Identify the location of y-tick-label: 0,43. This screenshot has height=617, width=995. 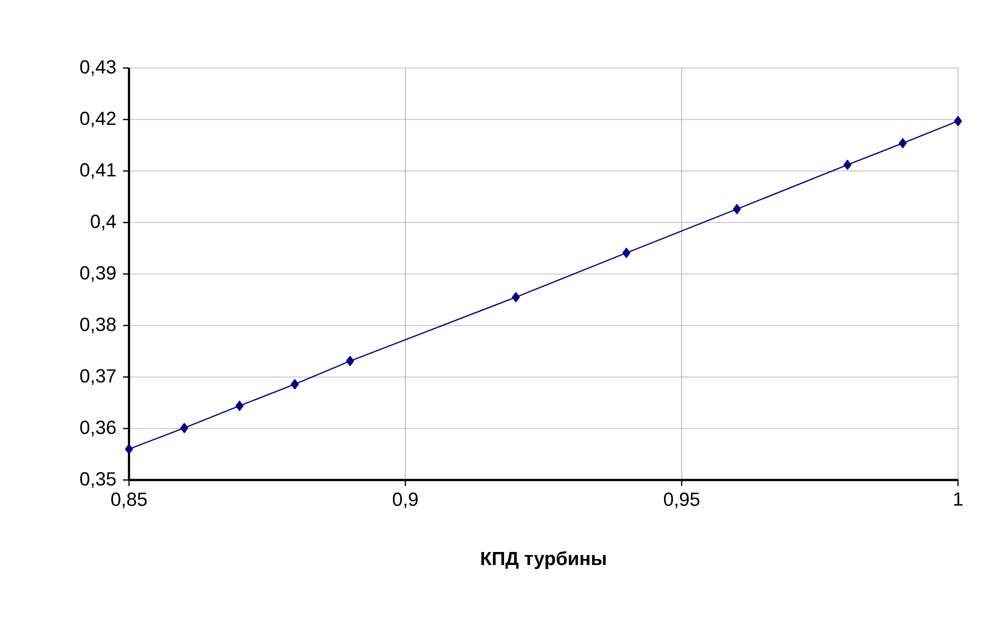
(98, 68).